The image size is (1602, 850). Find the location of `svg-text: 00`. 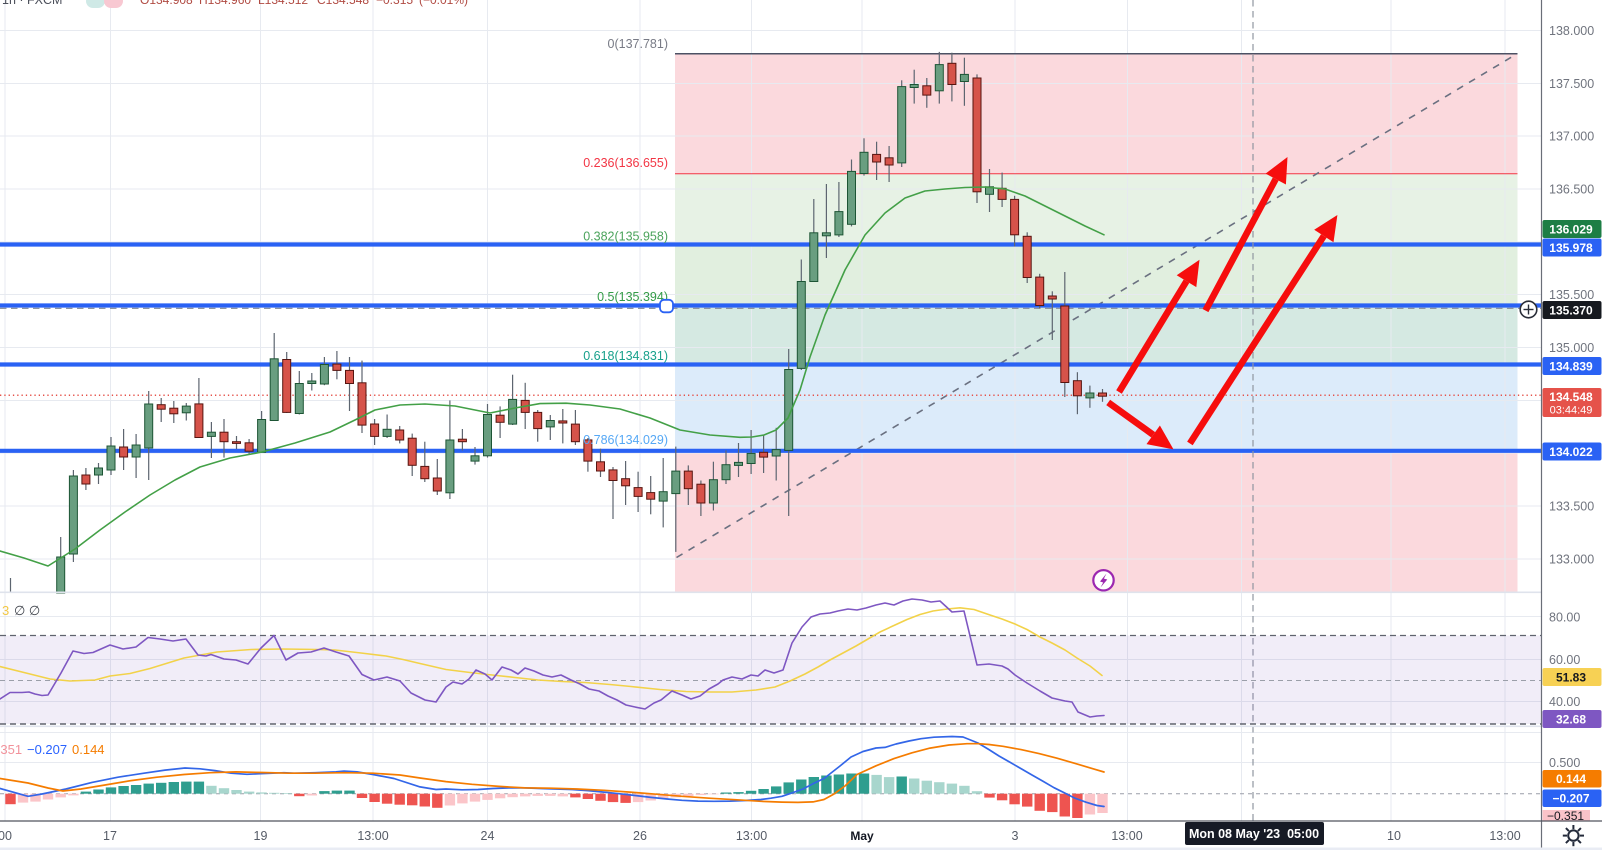

svg-text: 00 is located at coordinates (6, 836).